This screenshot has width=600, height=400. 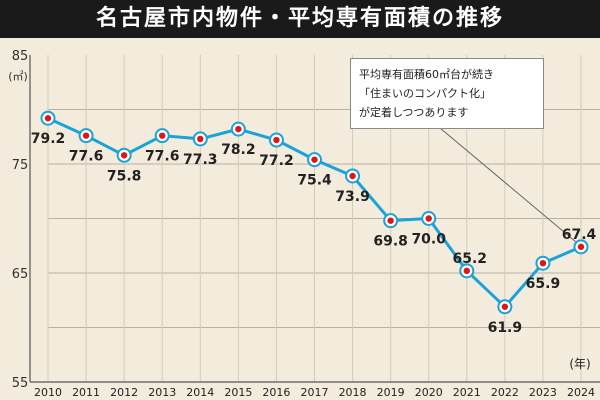 What do you see at coordinates (20, 274) in the screenshot?
I see `y-tick-label: 65` at bounding box center [20, 274].